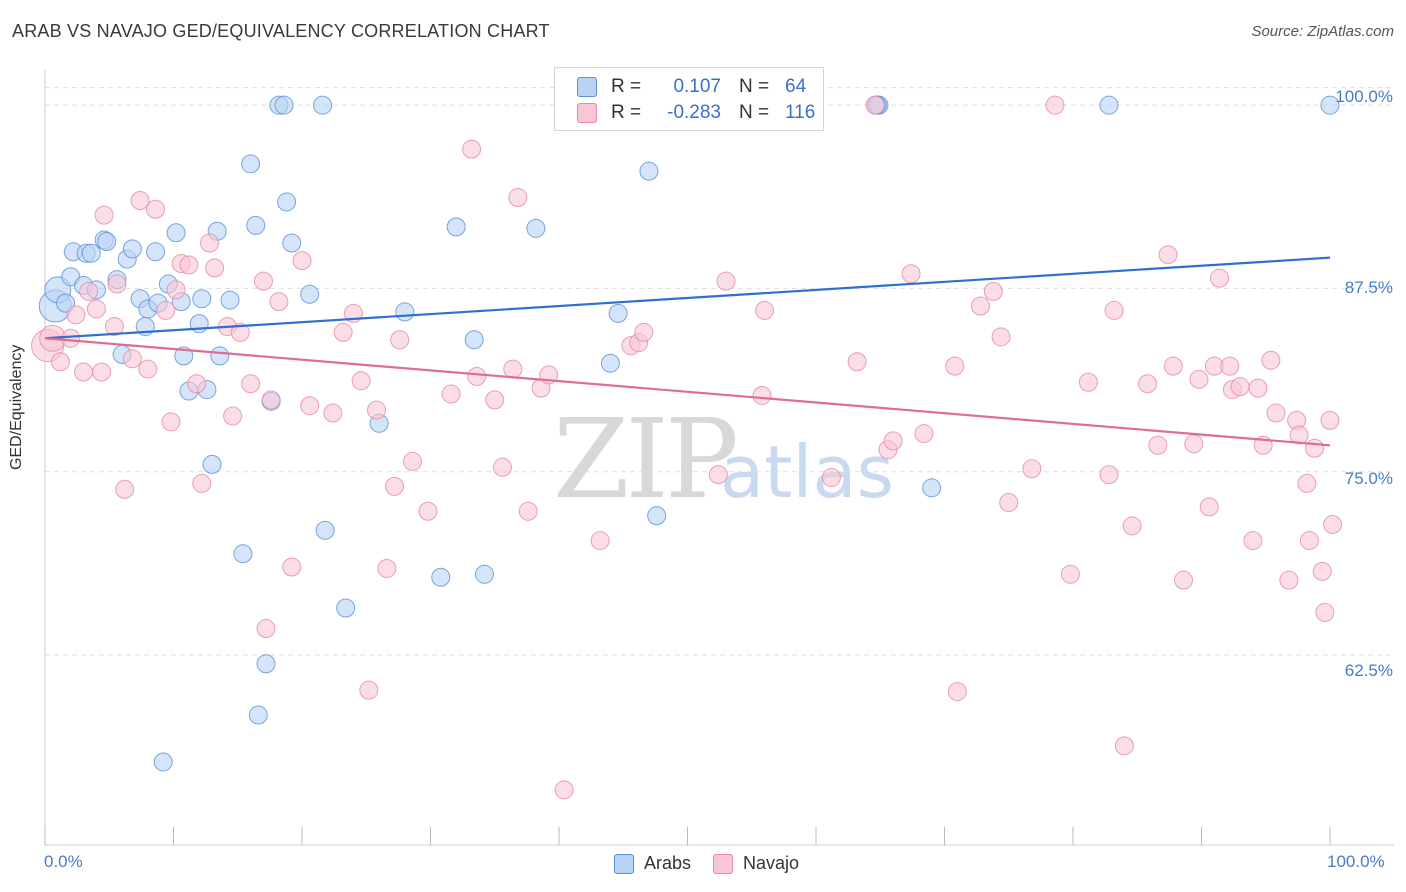 The width and height of the screenshot is (1406, 892). I want to click on series-legend: Arabs Navajo, so click(717, 863).